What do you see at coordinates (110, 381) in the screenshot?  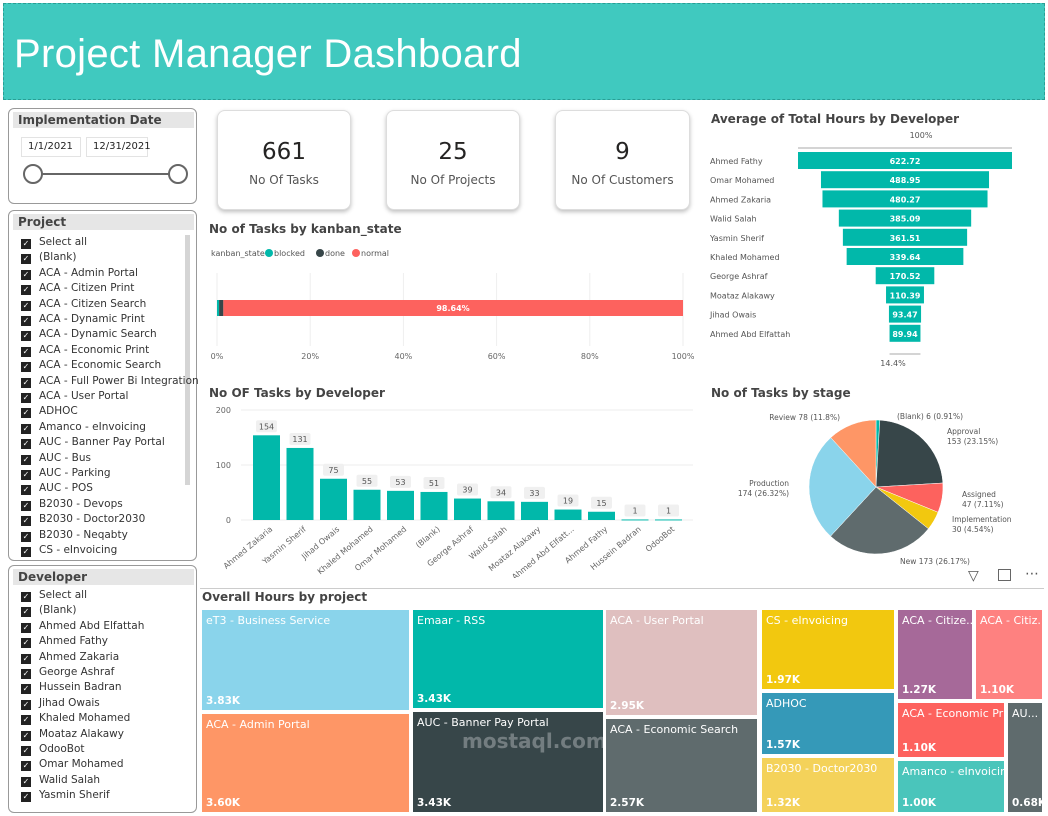 I see `project-option: ✓ ACA - Full Power Bi Integration` at bounding box center [110, 381].